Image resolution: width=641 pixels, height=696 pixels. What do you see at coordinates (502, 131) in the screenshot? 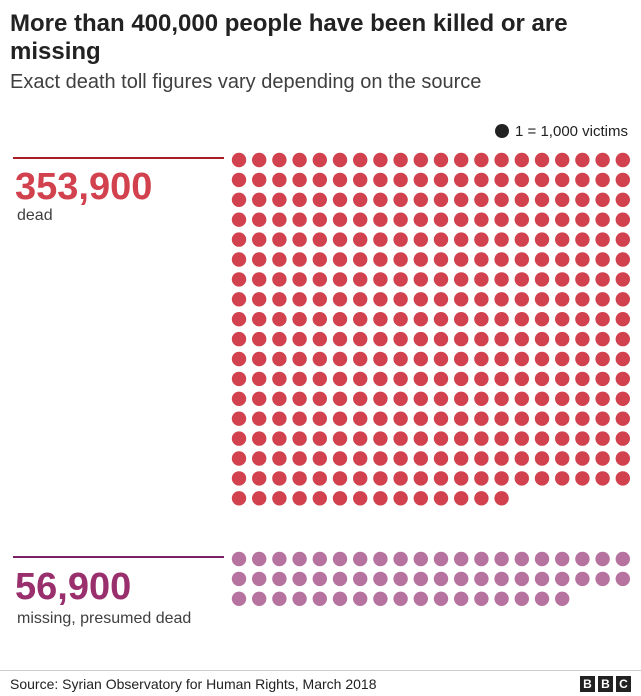
I see `legend-dot-icon` at bounding box center [502, 131].